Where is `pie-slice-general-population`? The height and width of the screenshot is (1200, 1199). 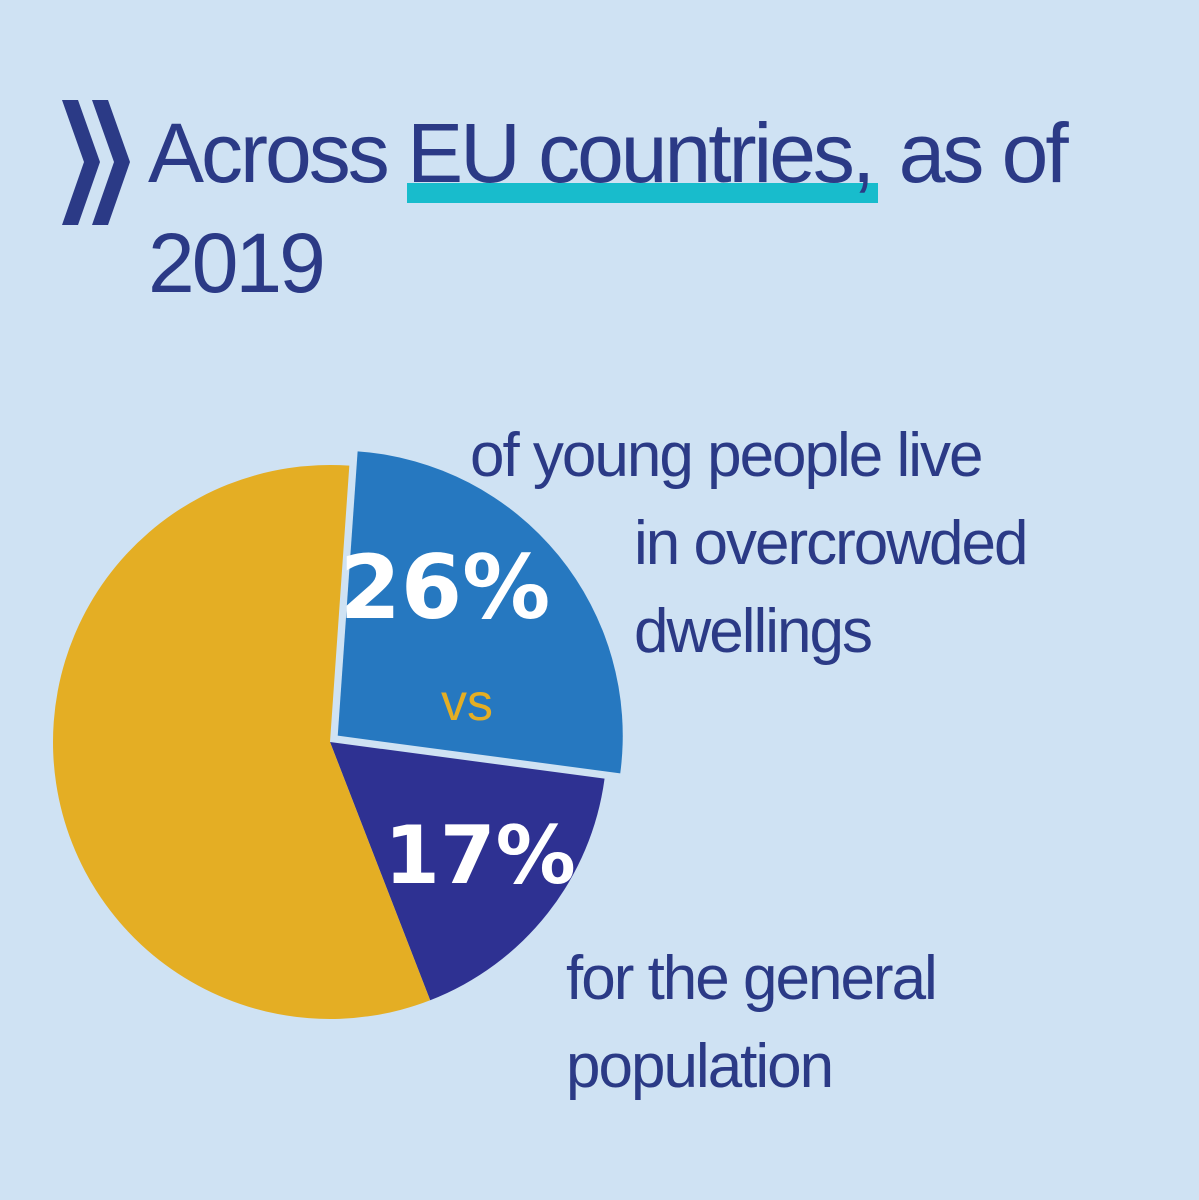
pie-slice-general-population is located at coordinates (467, 871).